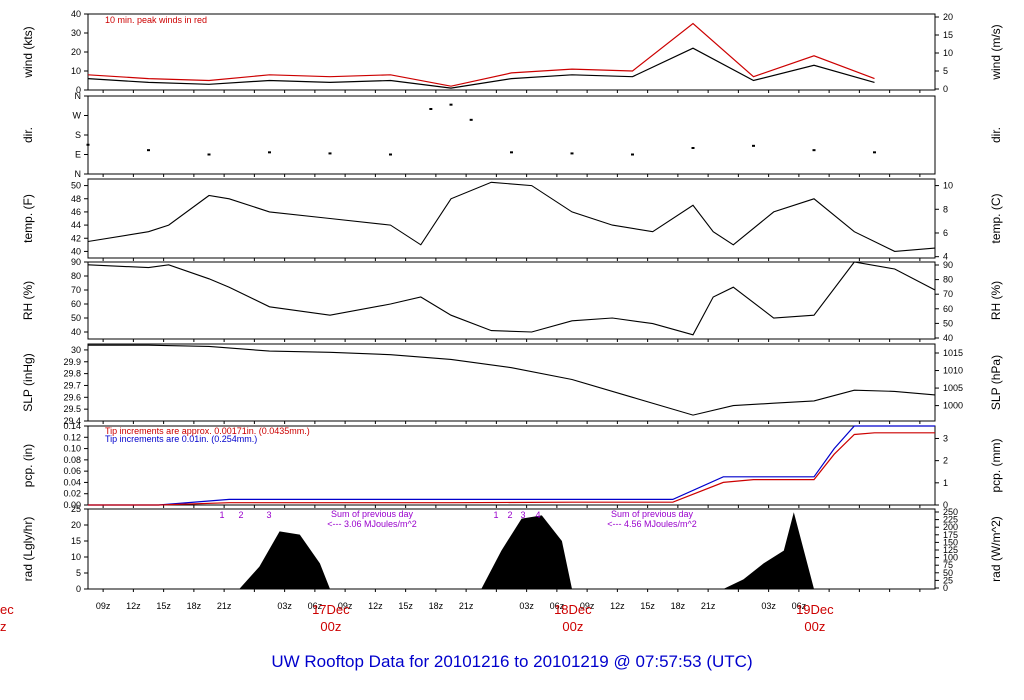  I want to click on ytick-label: 0.04, so click(72, 482).